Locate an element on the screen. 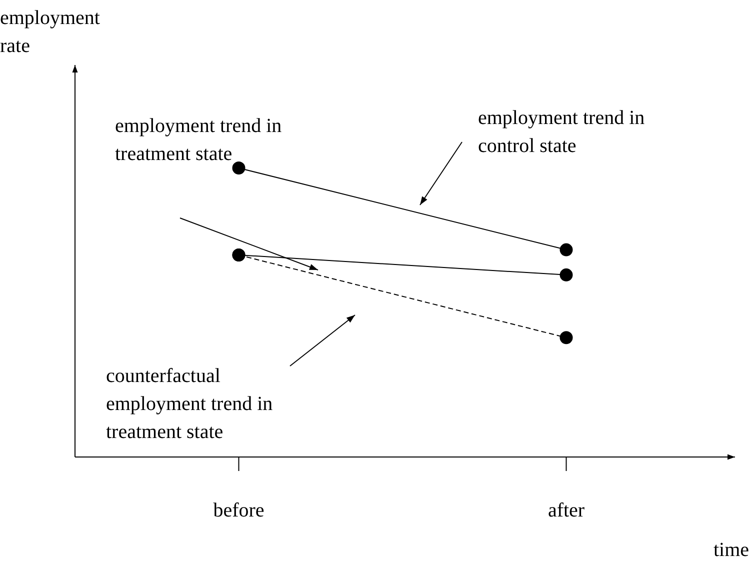 This screenshot has height=571, width=751. x-tick-label: after is located at coordinates (566, 510).